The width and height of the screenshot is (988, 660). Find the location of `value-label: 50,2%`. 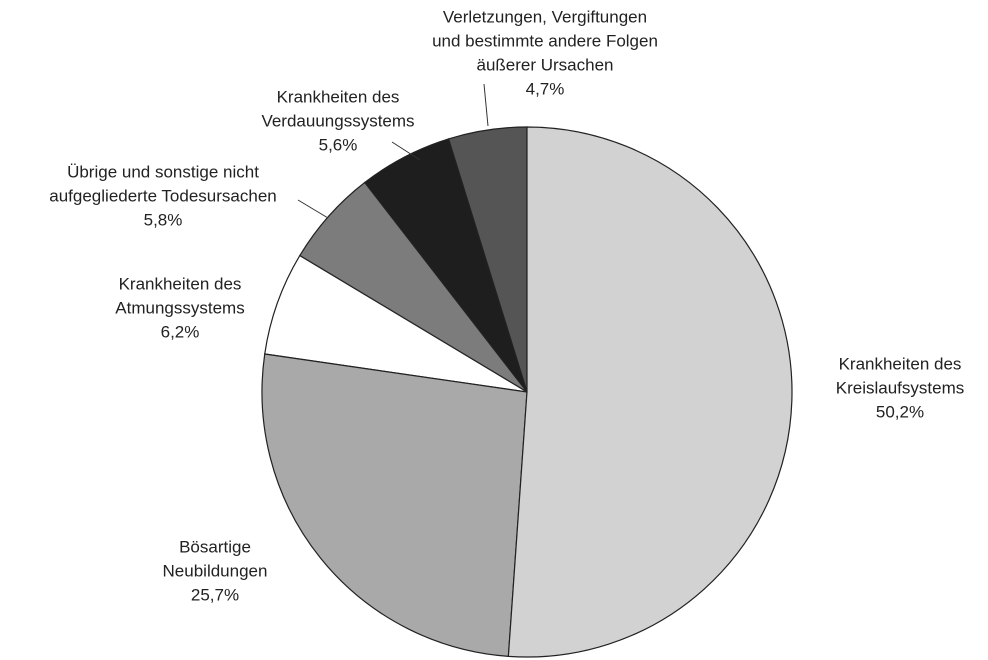

value-label: 50,2% is located at coordinates (900, 411).